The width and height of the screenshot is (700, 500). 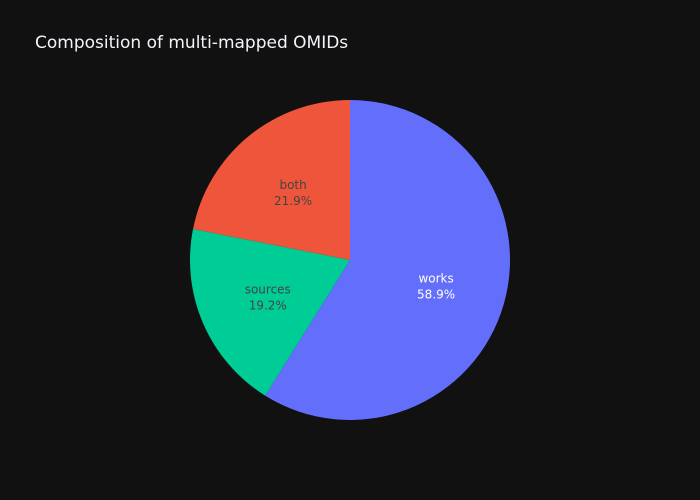 I want to click on slice-percent-both: 21.9%, so click(x=293, y=201).